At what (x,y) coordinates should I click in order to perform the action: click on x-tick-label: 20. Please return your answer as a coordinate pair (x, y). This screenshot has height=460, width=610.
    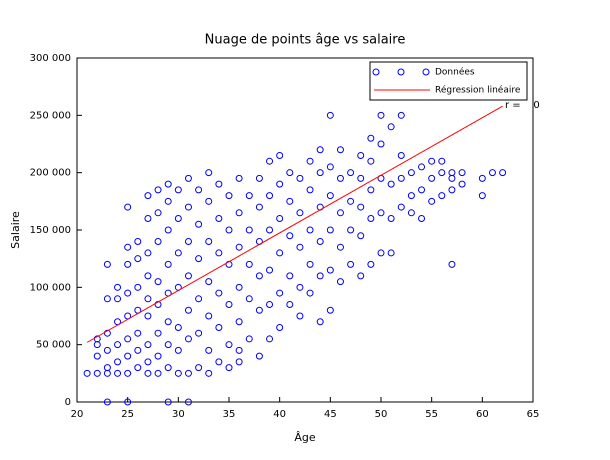
    Looking at the image, I should click on (77, 414).